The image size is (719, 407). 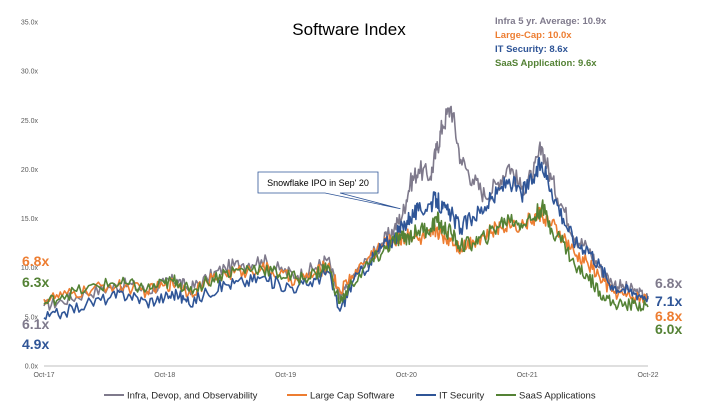 What do you see at coordinates (30, 170) in the screenshot?
I see `y-tick-label: 20.0x` at bounding box center [30, 170].